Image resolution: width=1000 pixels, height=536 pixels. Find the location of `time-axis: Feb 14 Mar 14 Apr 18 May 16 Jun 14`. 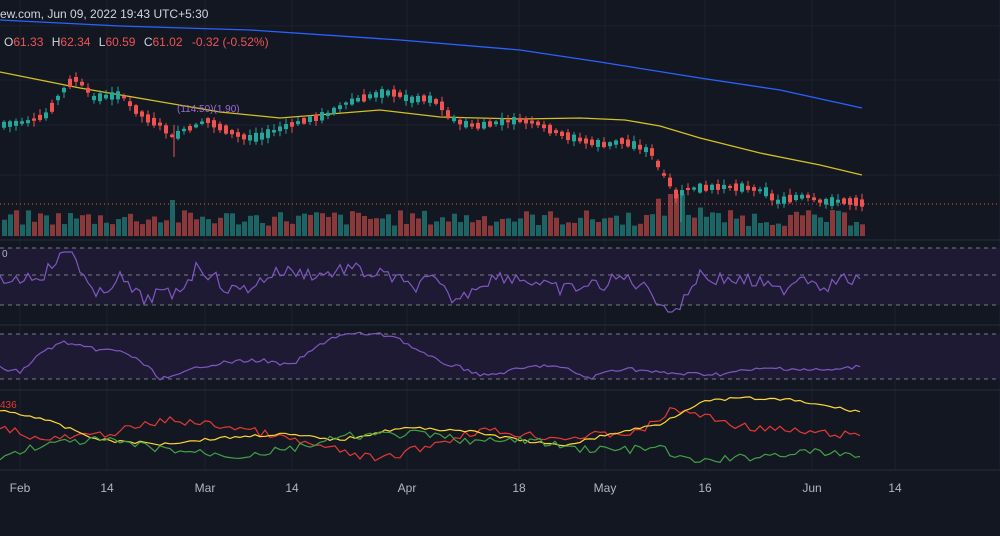

time-axis: Feb 14 Mar 14 Apr 18 May 16 Jun 14 is located at coordinates (456, 488).